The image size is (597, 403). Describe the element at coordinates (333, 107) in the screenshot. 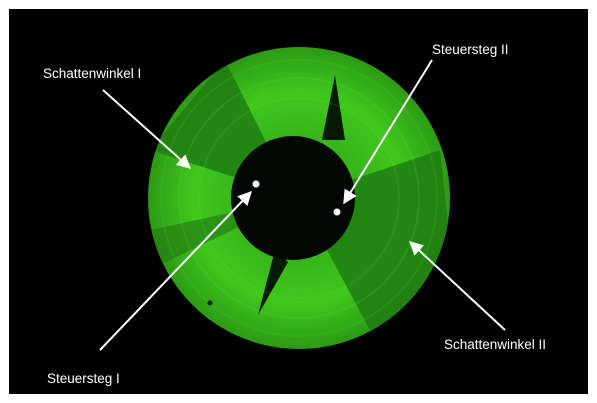

I see `wedge-top` at that location.